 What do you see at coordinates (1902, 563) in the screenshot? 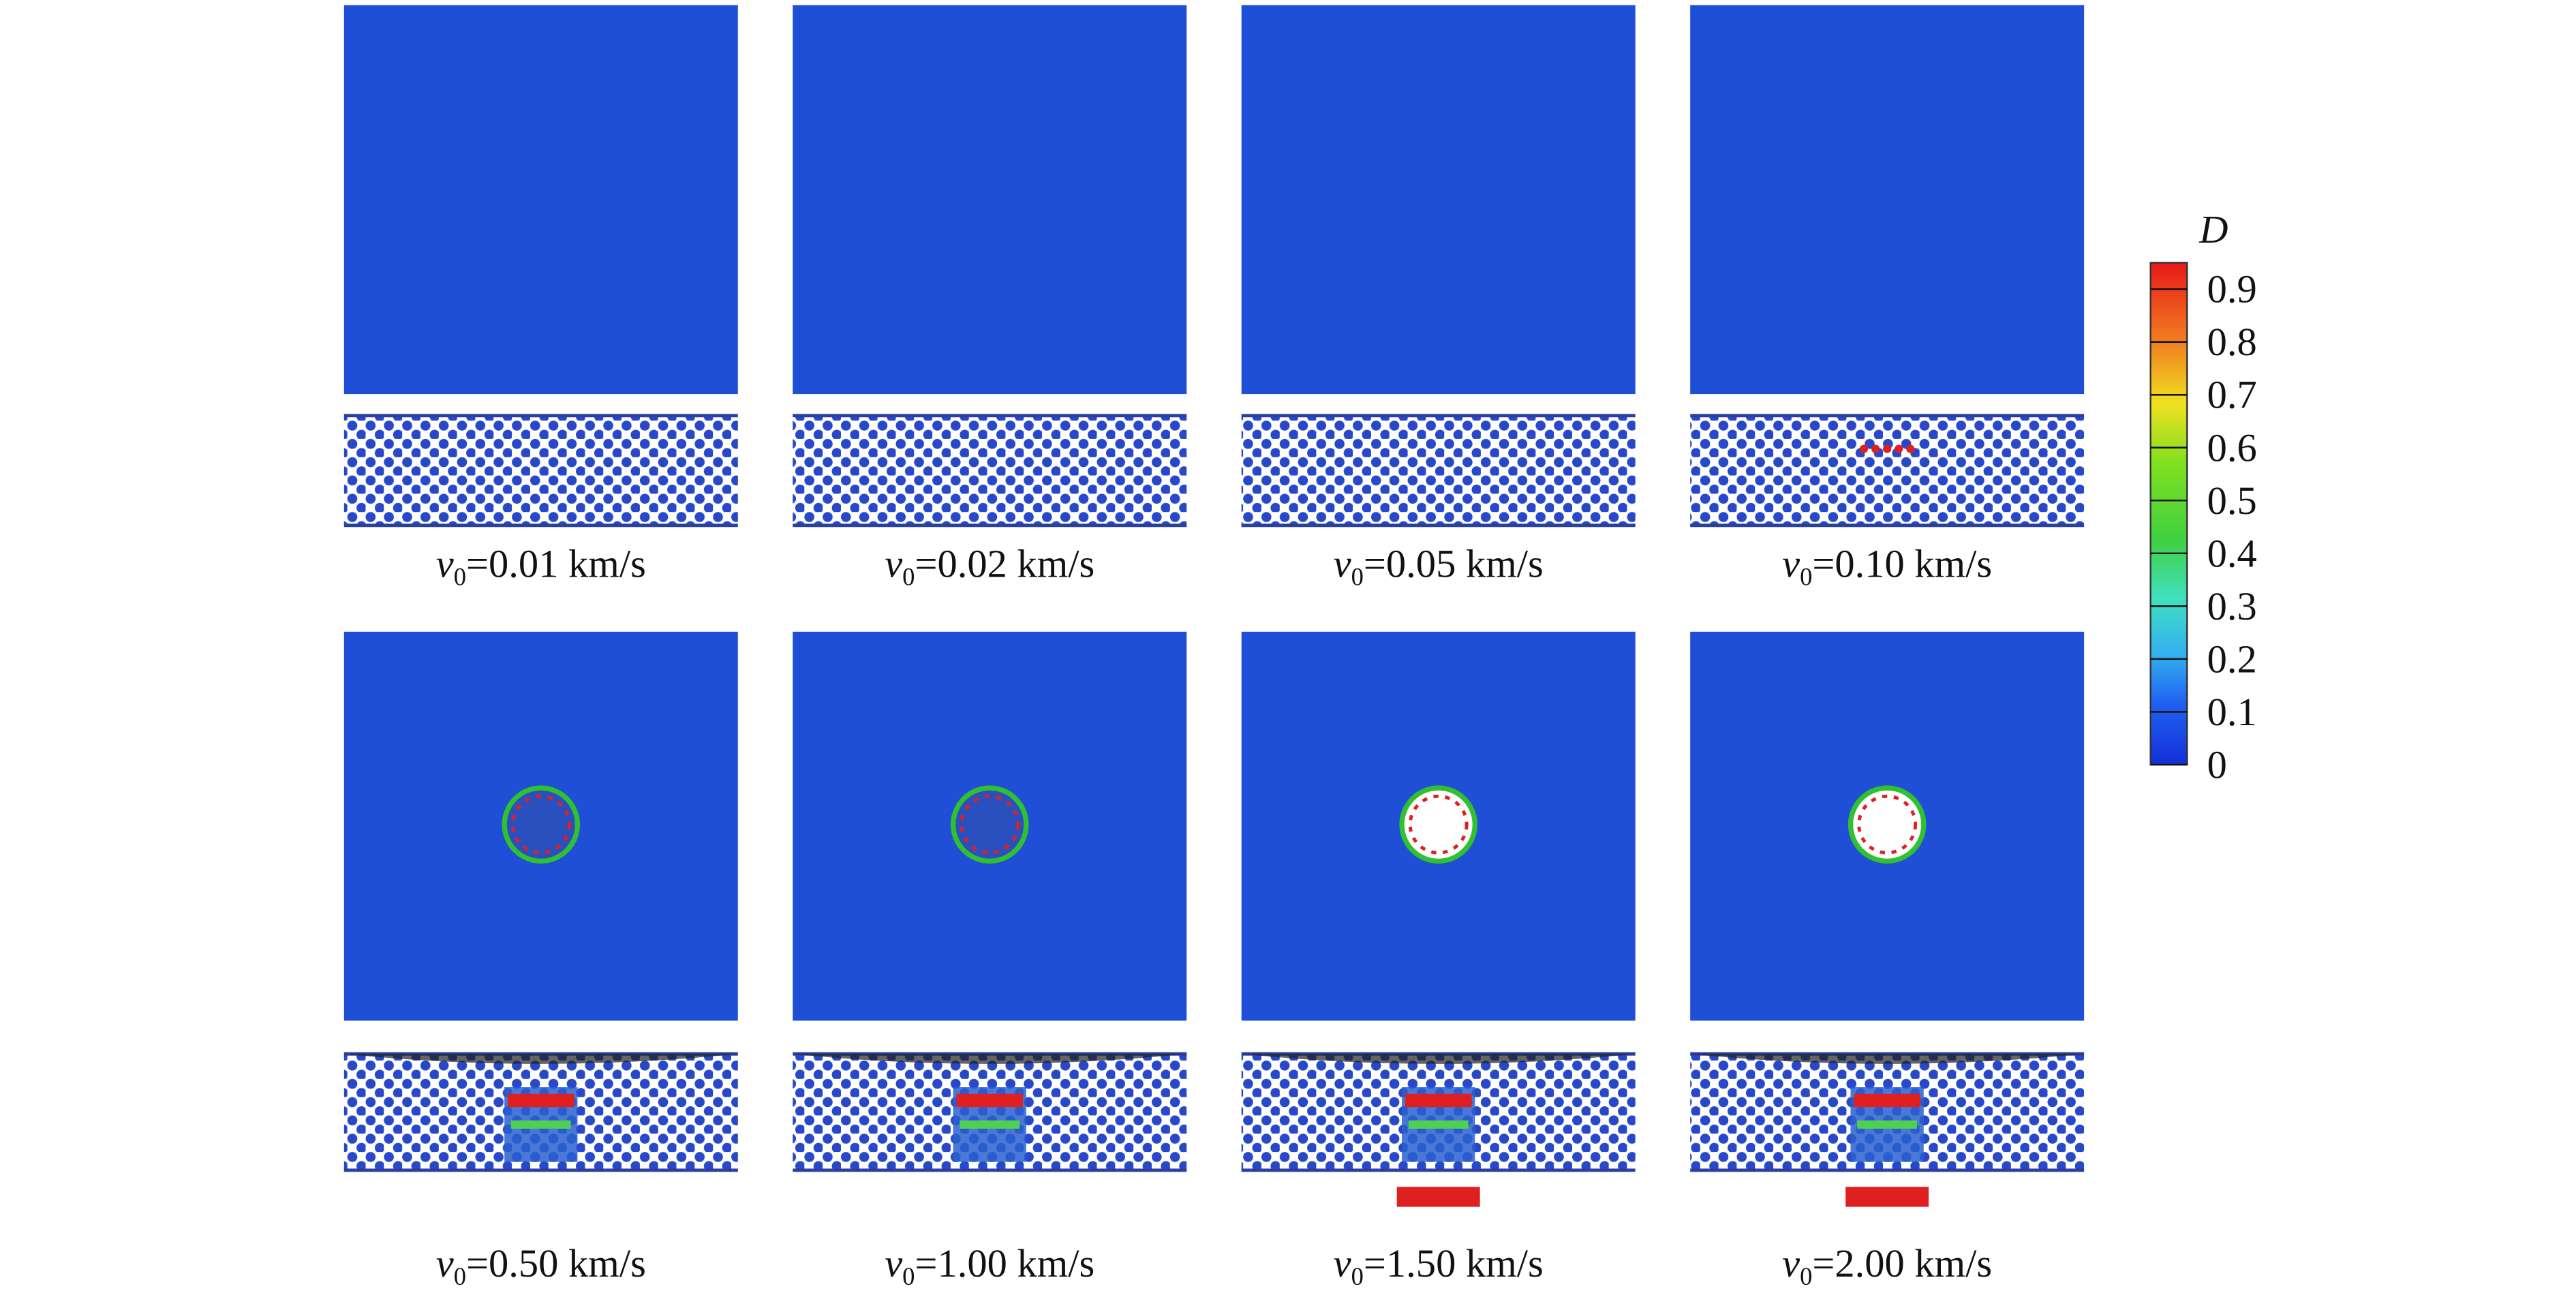
I see `label-text: =0.10 km/s` at bounding box center [1902, 563].